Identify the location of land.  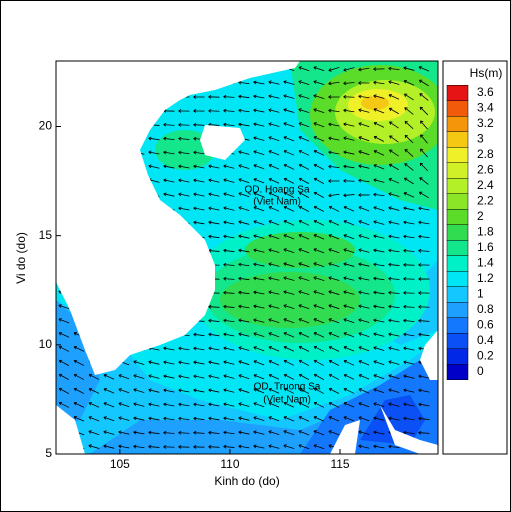
(222, 142).